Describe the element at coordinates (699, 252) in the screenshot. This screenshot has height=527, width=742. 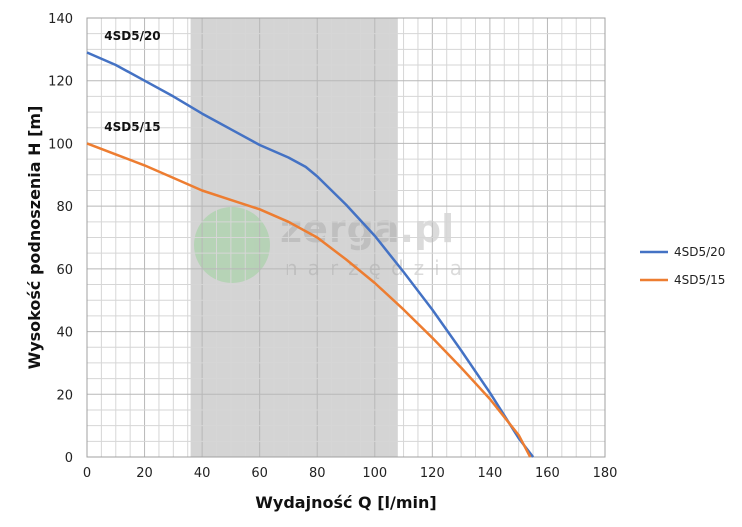
I see `legend-entry-4sd5-20: 4SD5/20` at that location.